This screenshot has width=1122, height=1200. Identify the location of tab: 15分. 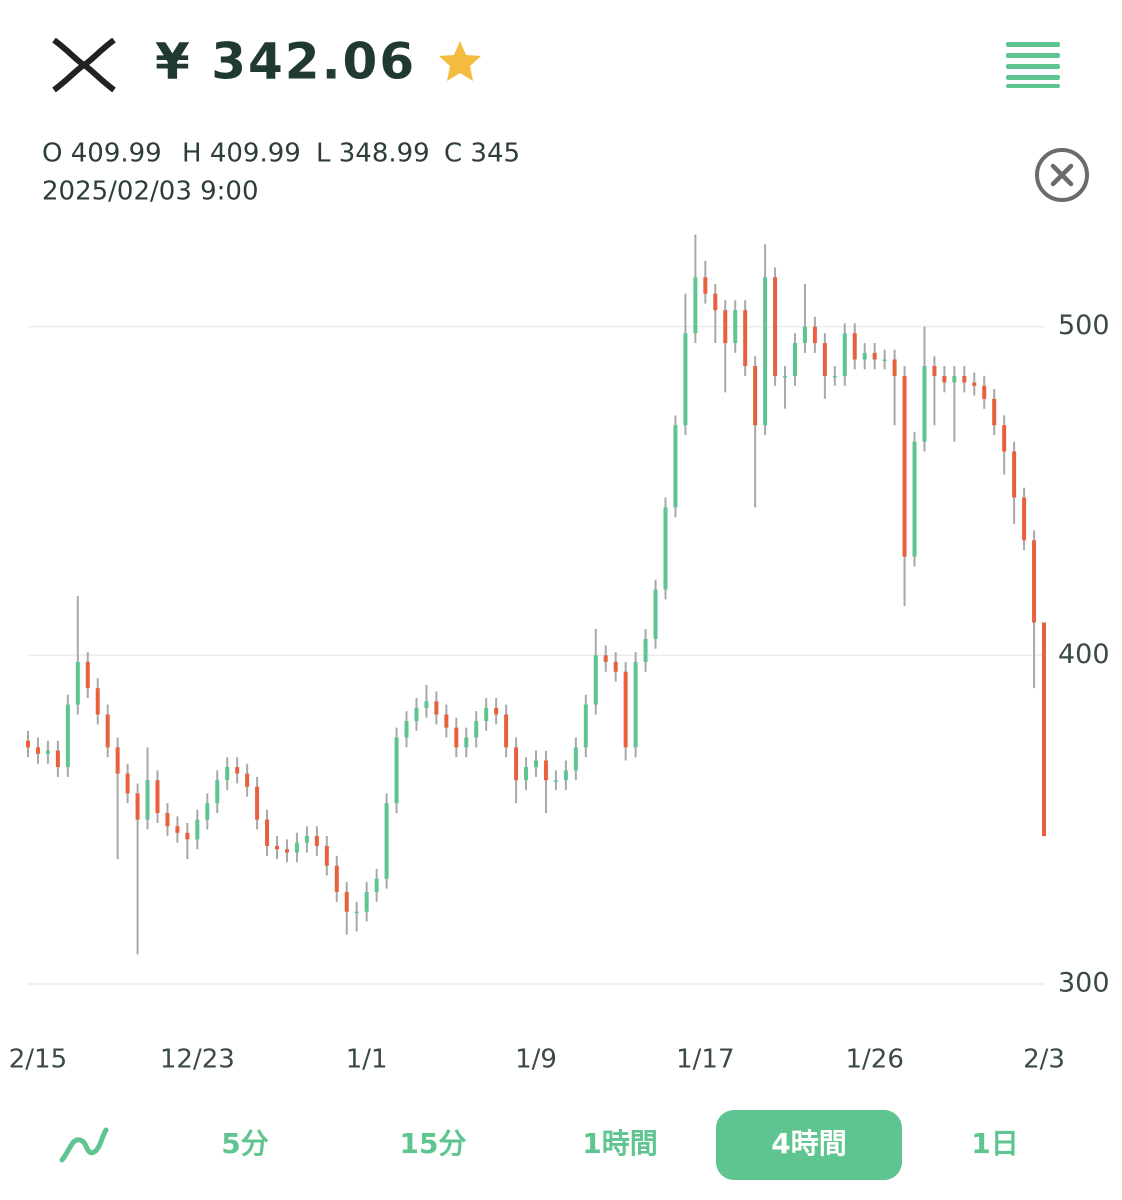
(433, 1143).